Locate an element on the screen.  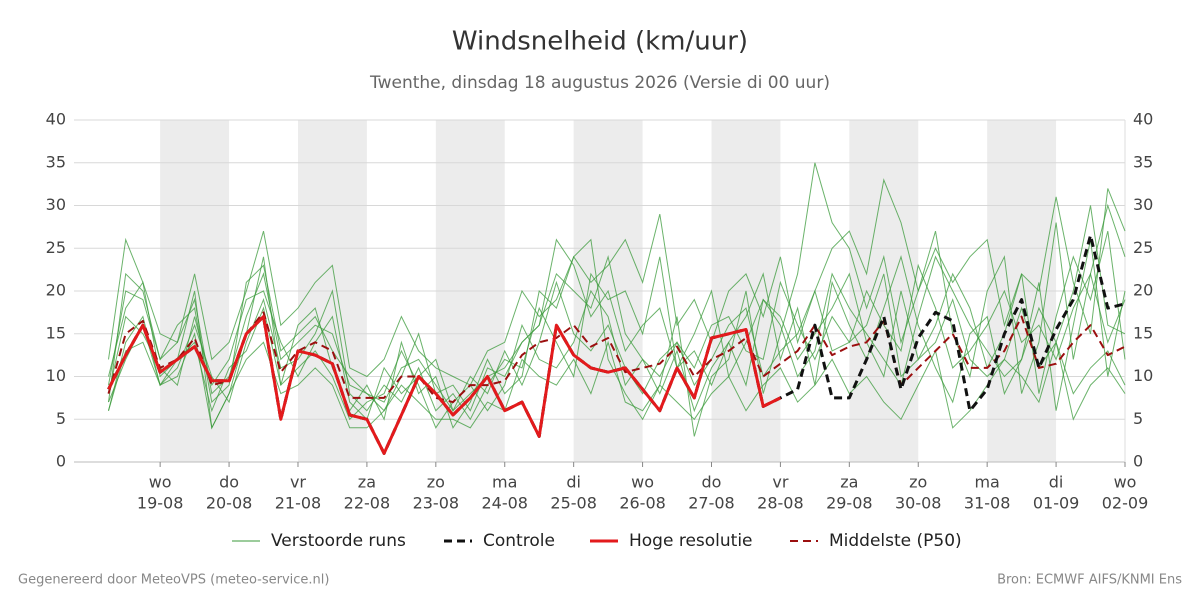
y2-tick-label: 15 is located at coordinates (1143, 332).